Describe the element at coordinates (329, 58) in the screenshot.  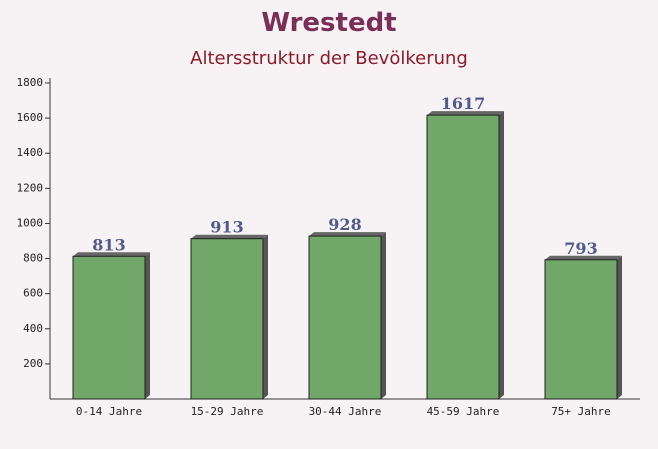
I see `chart-subtitle: Altersstruktur der Bevölkerung` at that location.